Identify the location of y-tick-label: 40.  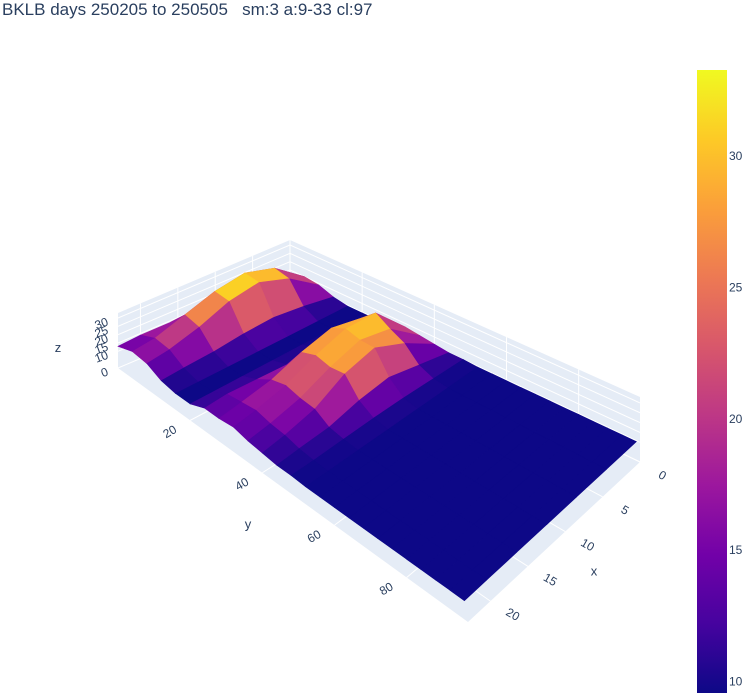
(242, 483).